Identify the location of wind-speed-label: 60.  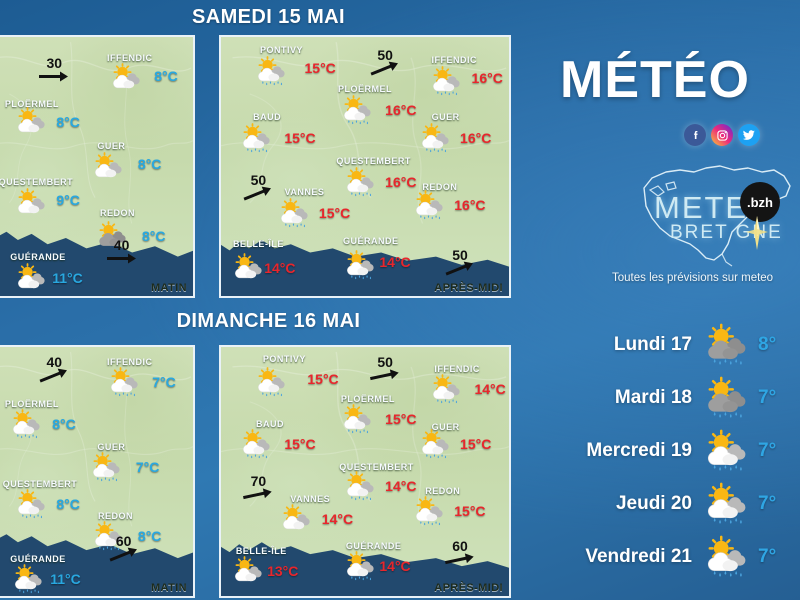
(123, 541).